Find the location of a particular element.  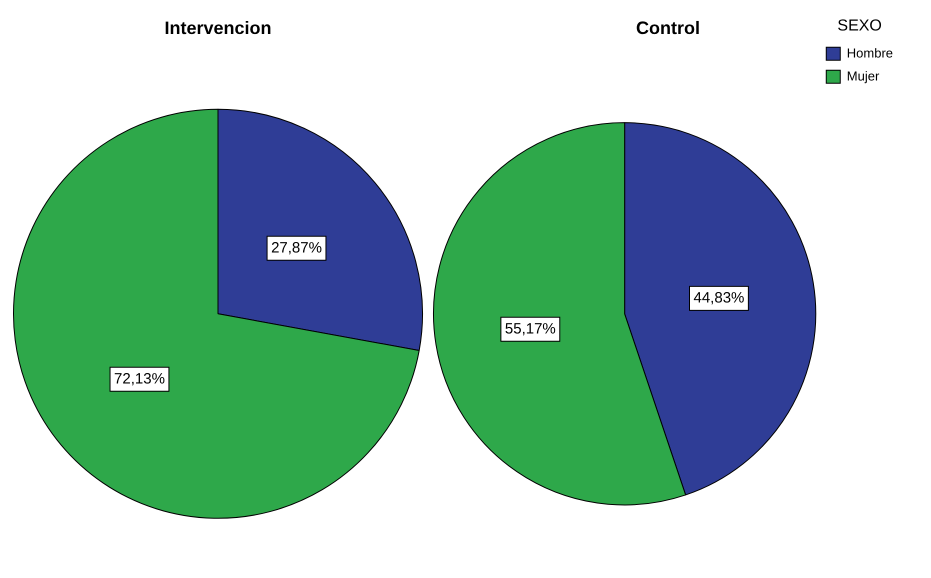

legend-title: SEXO is located at coordinates (859, 25).